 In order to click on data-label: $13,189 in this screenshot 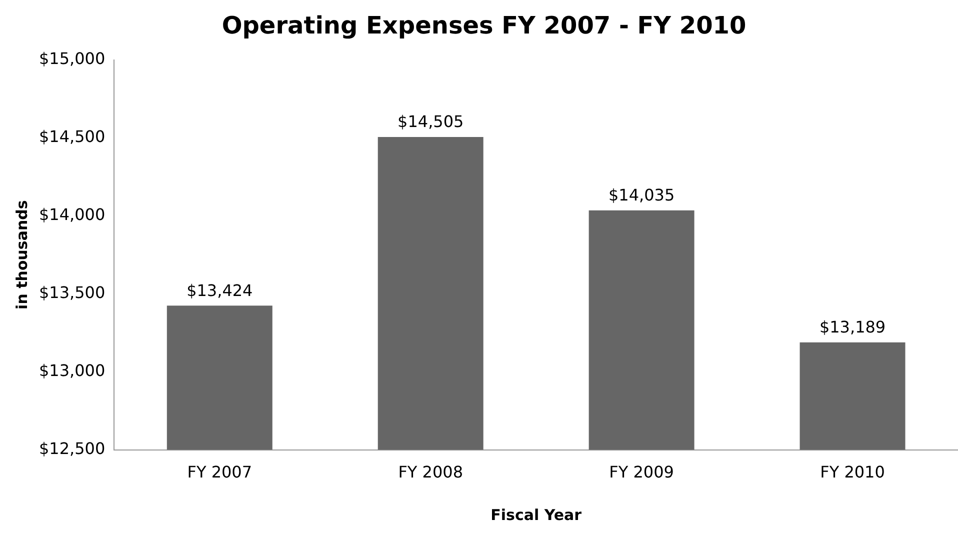, I will do `click(852, 326)`.